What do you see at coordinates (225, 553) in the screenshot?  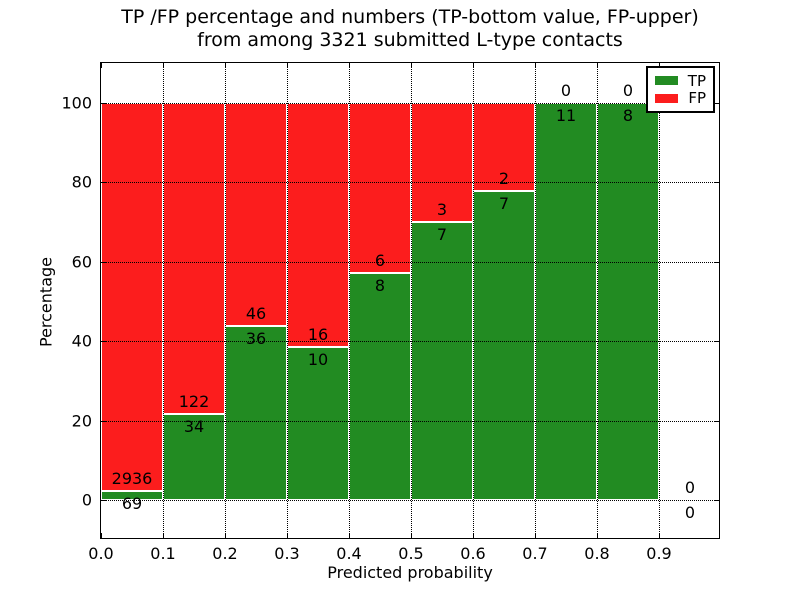 I see `x-tick-label: 0.2` at bounding box center [225, 553].